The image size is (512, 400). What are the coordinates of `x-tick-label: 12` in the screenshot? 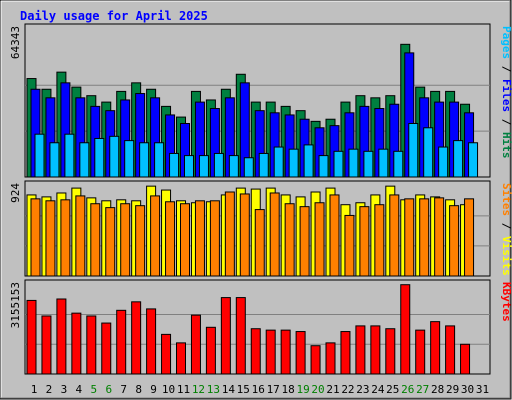 It's located at (198, 389).